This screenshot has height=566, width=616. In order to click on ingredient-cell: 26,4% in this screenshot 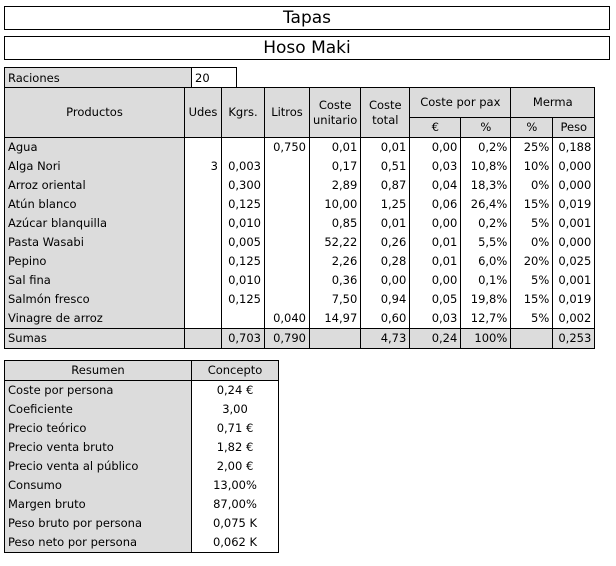, I will do `click(486, 204)`.